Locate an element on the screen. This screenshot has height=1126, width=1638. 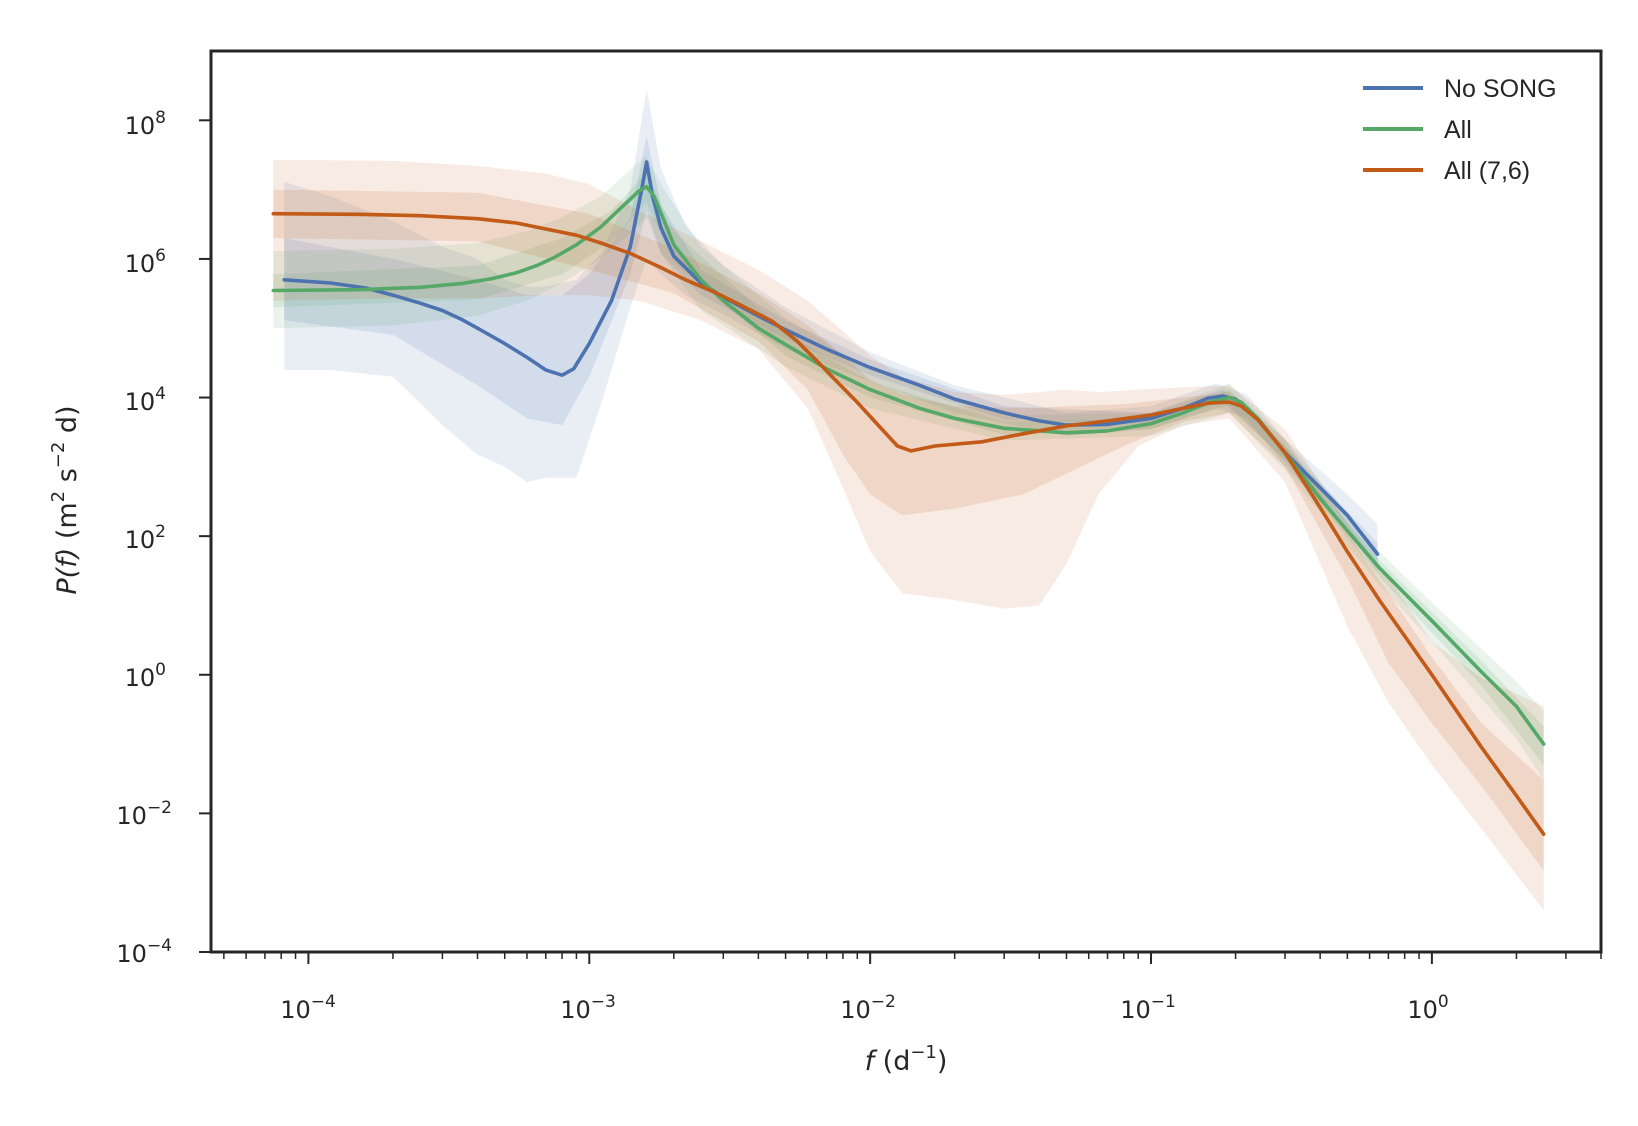
x-tick-label: 10⁻¹ is located at coordinates (1148, 1008).